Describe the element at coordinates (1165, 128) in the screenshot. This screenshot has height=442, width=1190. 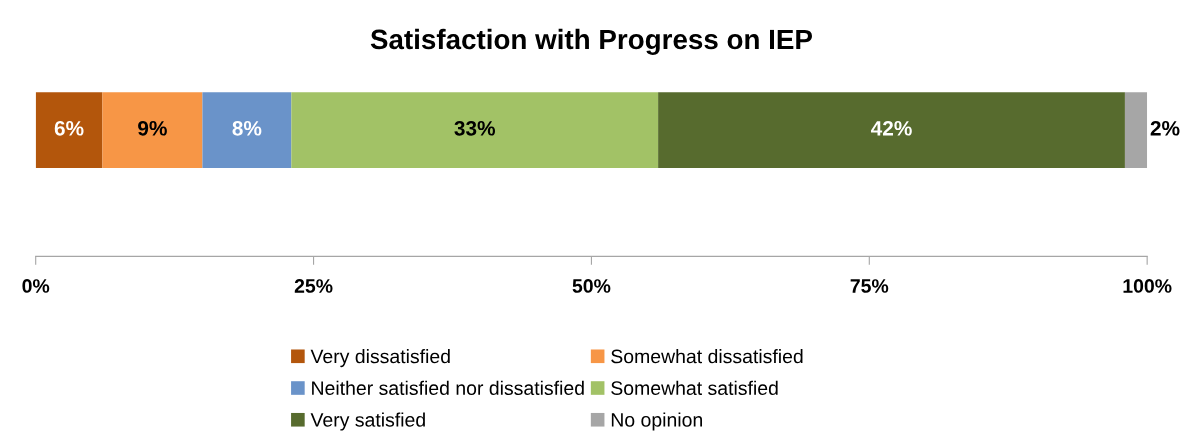
I see `data-label: 2%` at that location.